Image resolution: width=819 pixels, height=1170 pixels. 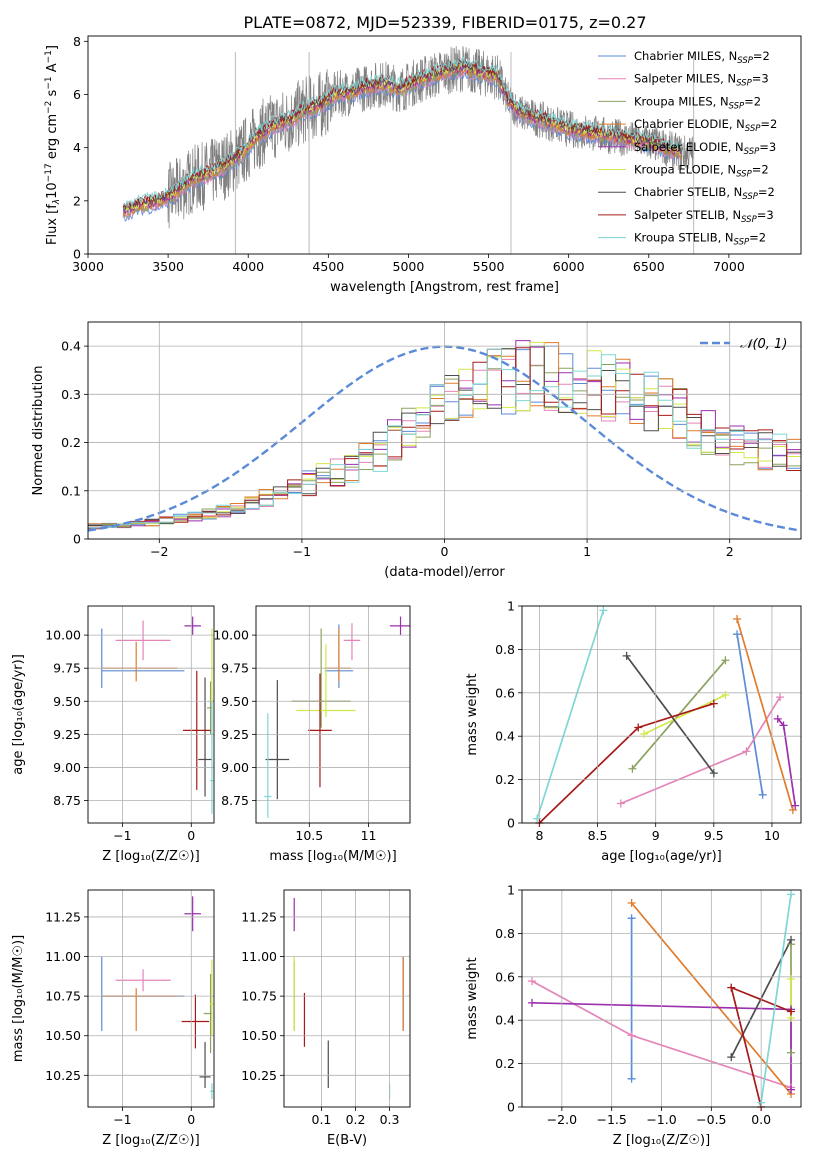 I want to click on x-tick-label: −0.5, so click(x=711, y=1119).